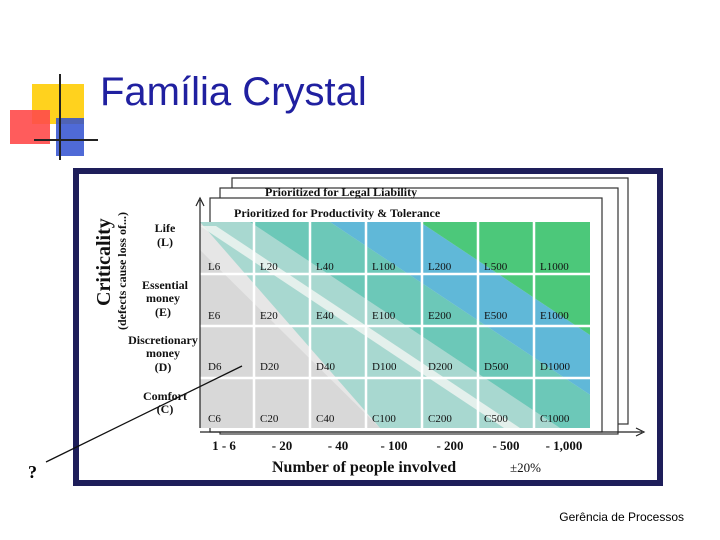 This screenshot has width=720, height=540. I want to click on question-mark: ?, so click(32, 472).